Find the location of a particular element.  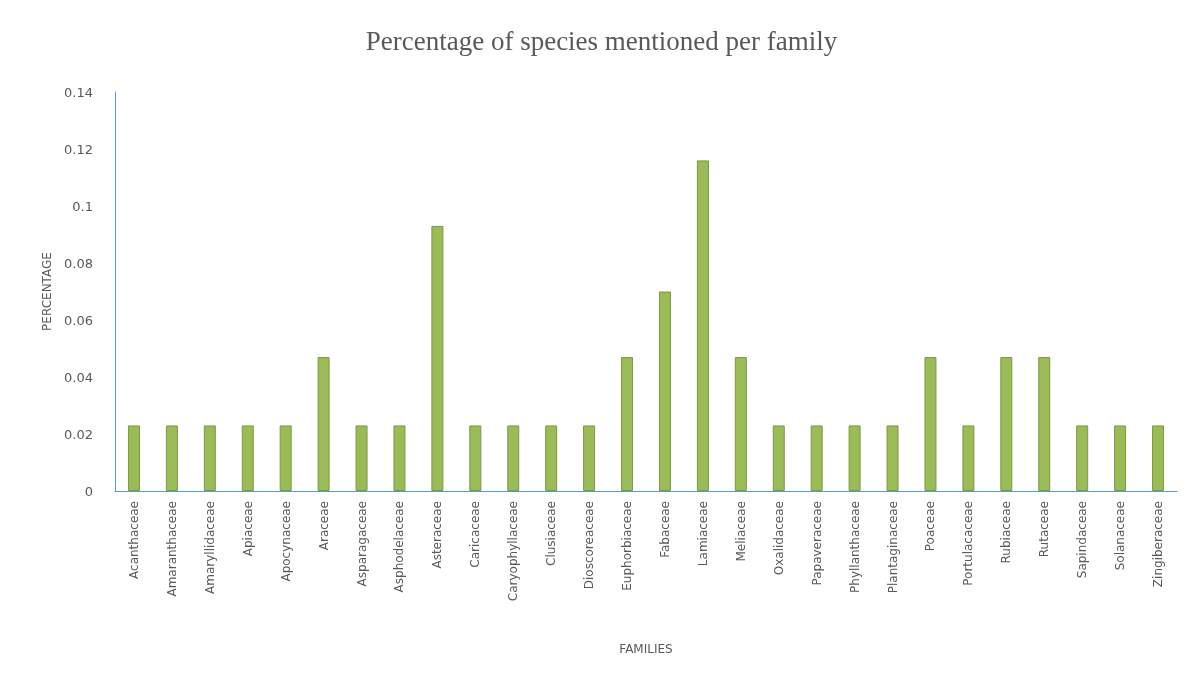

x-tick-label: Apocynaceae is located at coordinates (285, 541).